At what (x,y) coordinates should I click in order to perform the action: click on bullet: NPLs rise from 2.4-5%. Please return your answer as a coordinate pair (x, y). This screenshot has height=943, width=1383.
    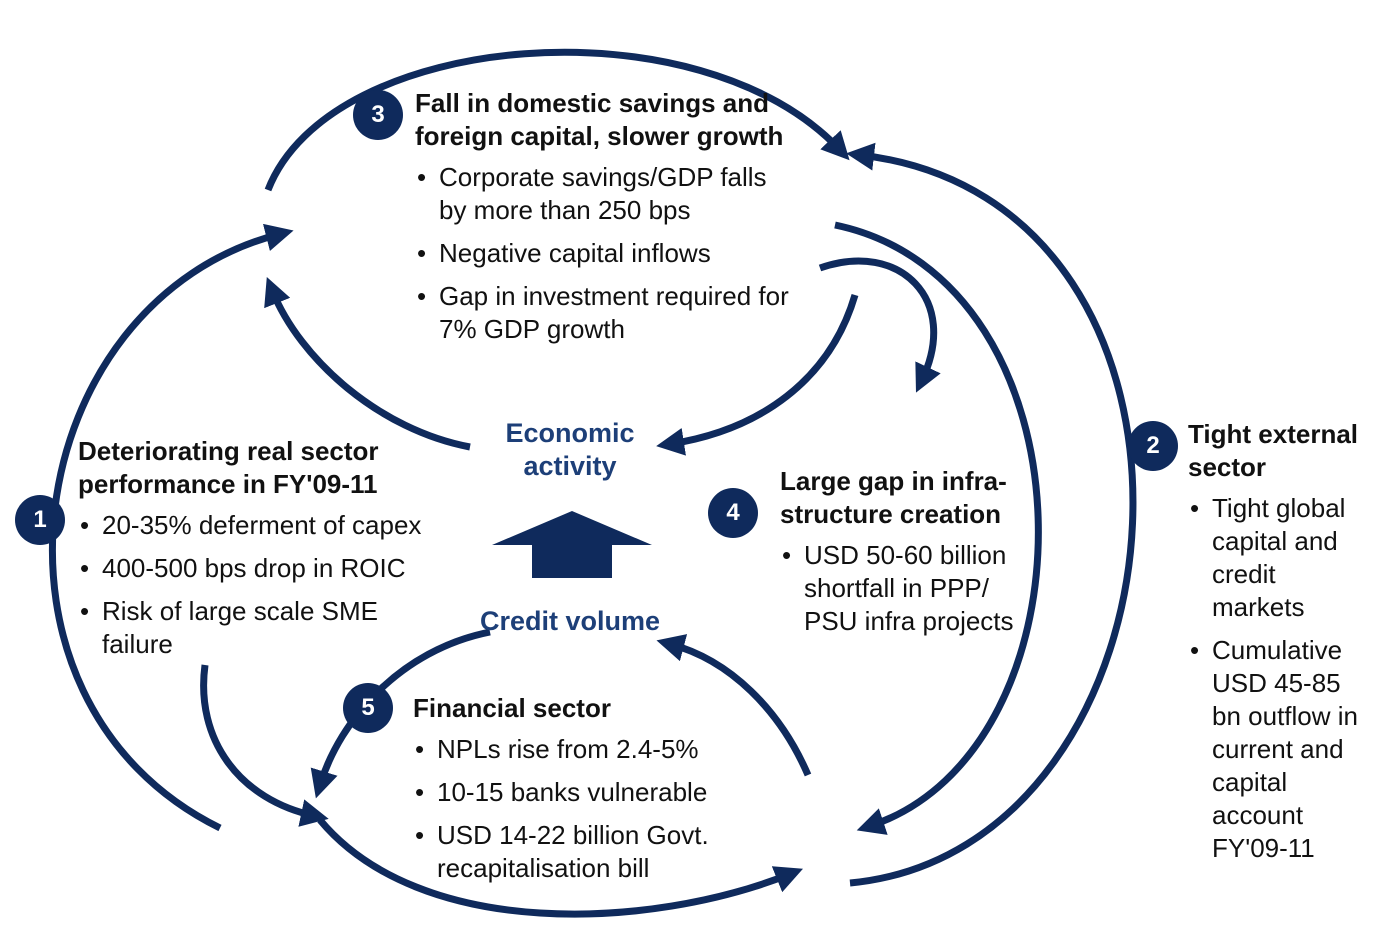
    Looking at the image, I should click on (594, 749).